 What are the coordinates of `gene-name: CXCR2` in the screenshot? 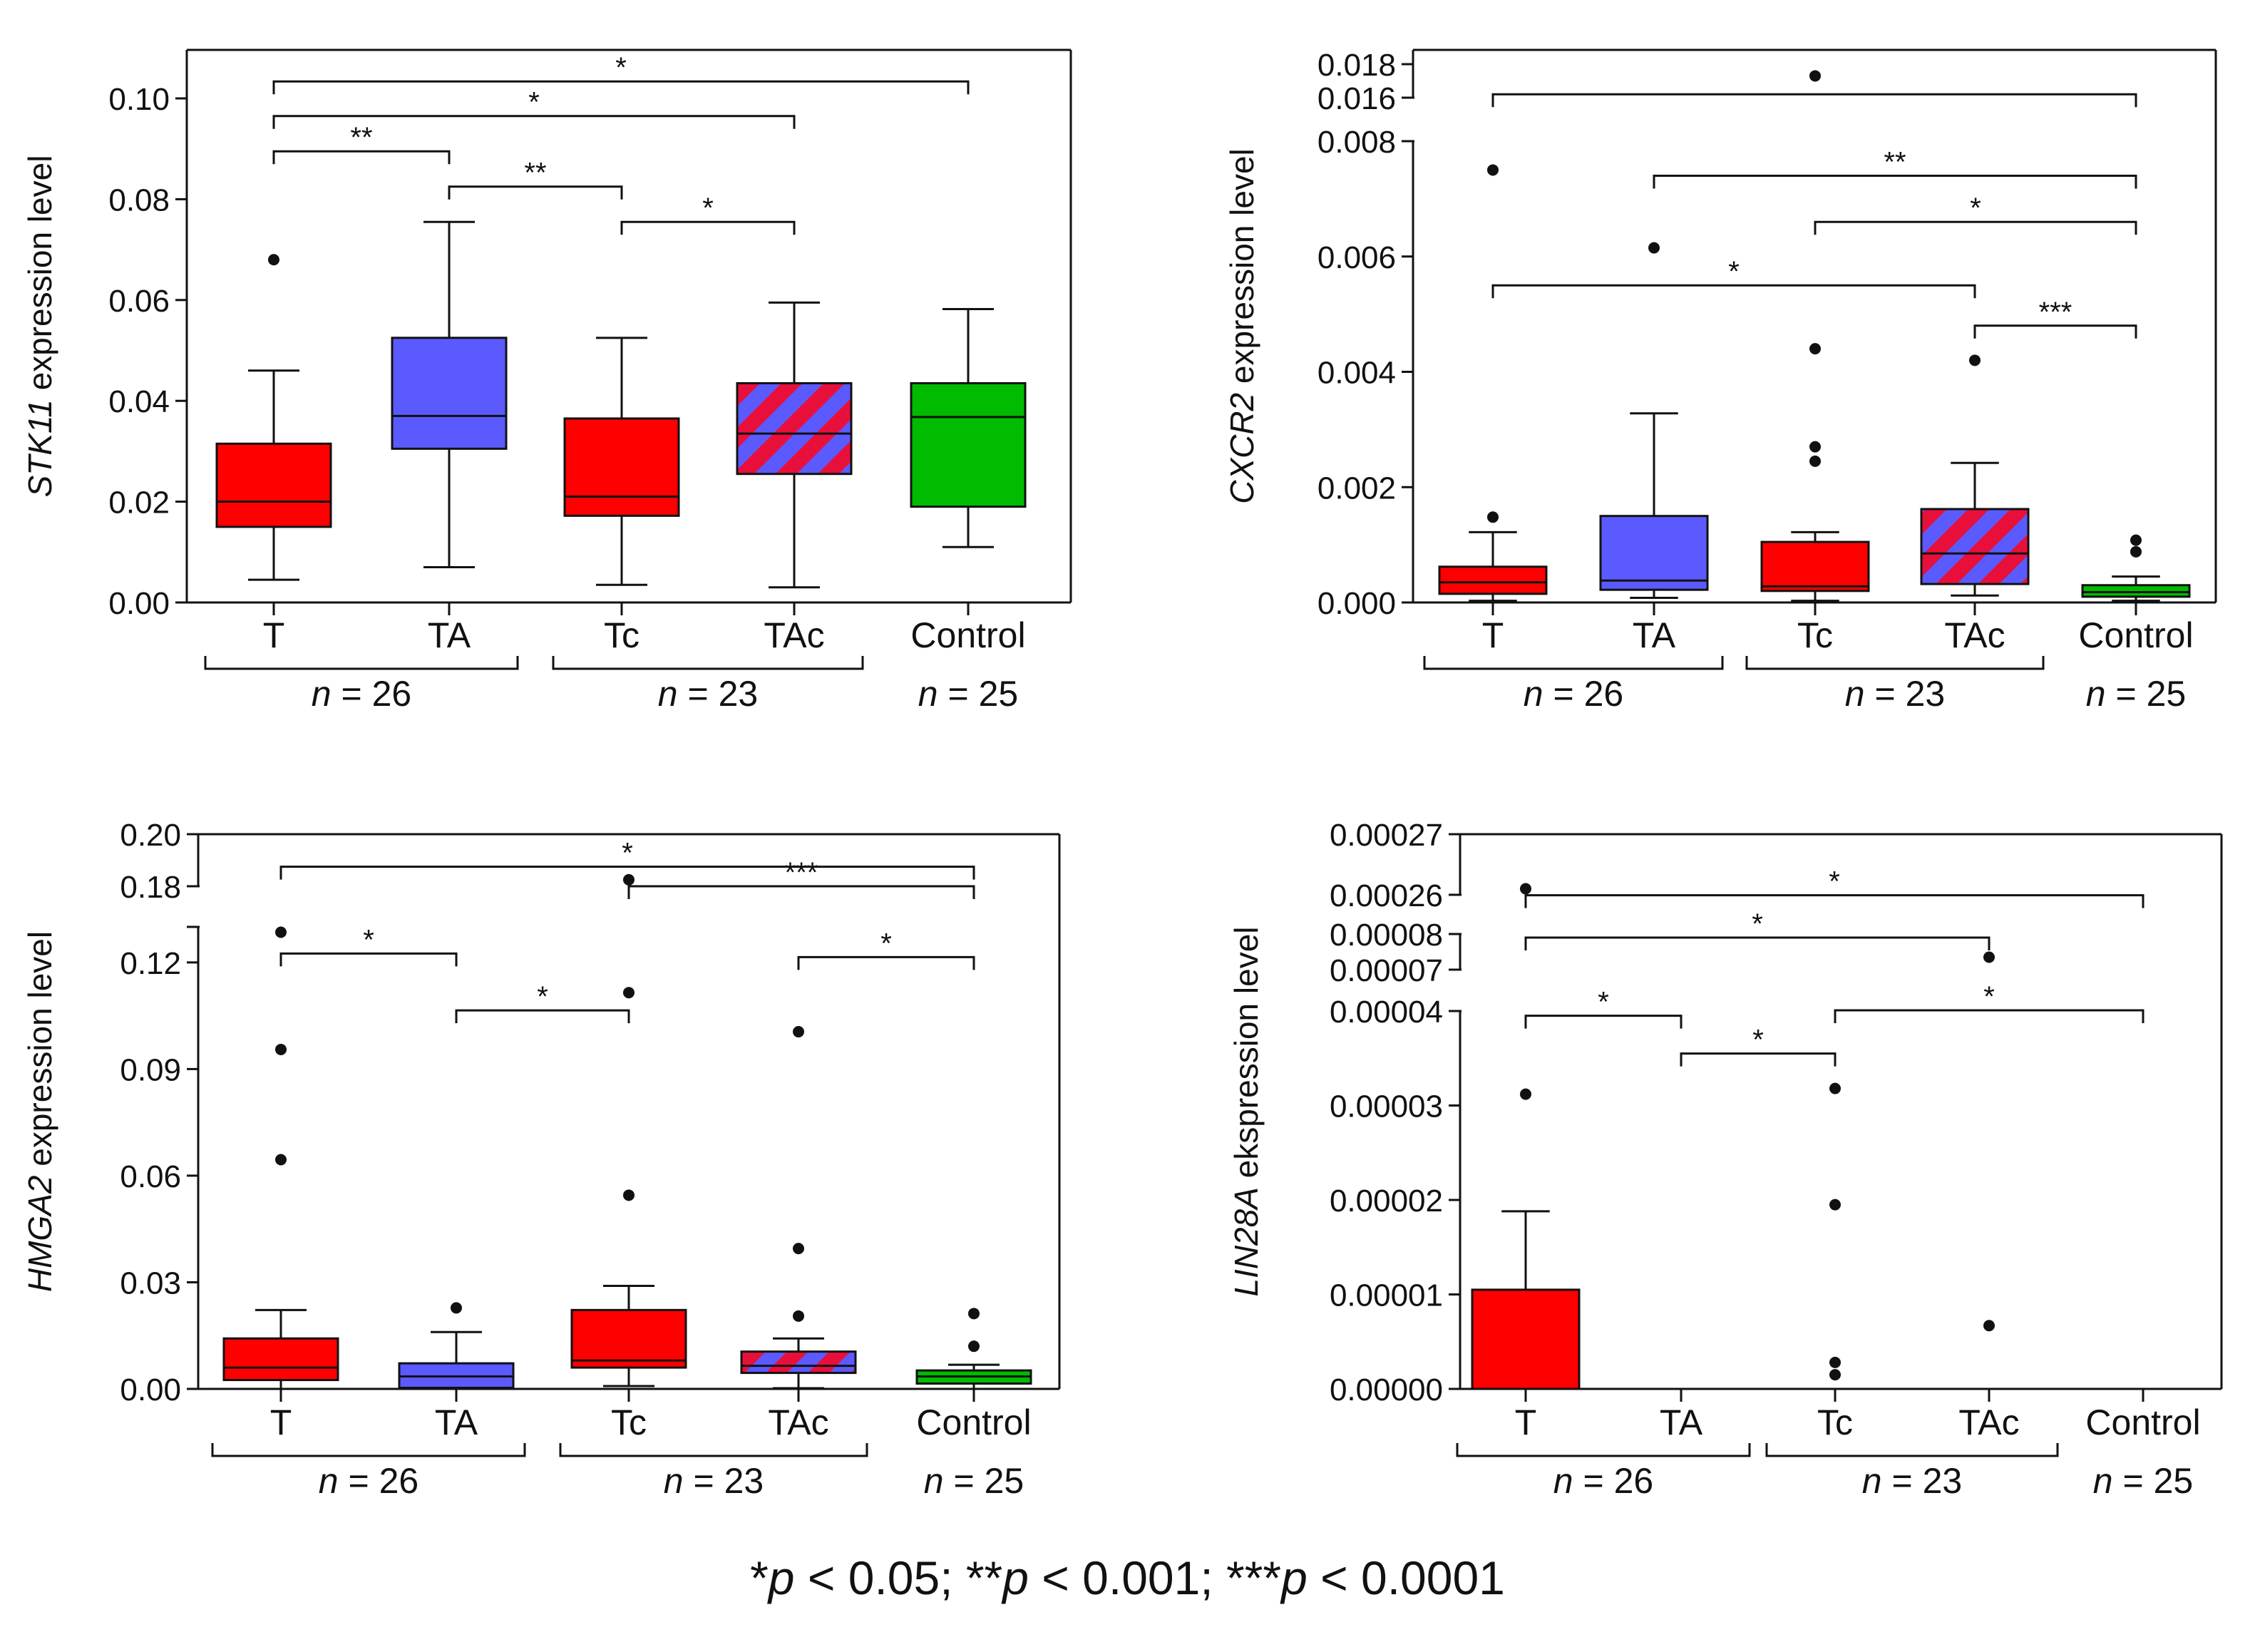 It's located at (1241, 448).